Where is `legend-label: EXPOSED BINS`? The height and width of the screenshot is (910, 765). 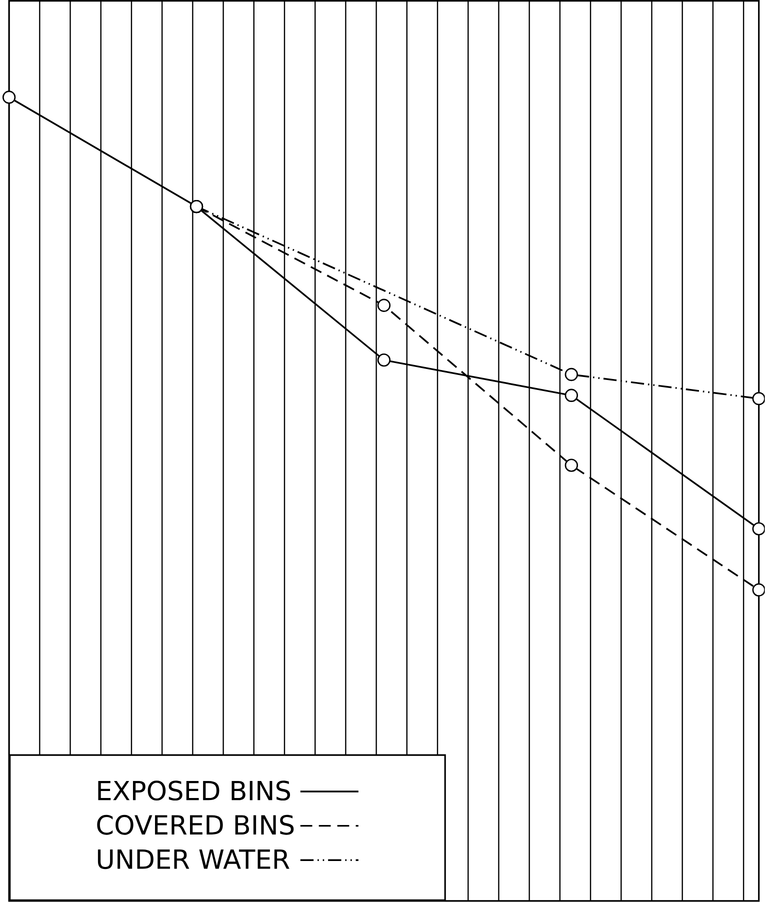 legend-label: EXPOSED BINS is located at coordinates (194, 790).